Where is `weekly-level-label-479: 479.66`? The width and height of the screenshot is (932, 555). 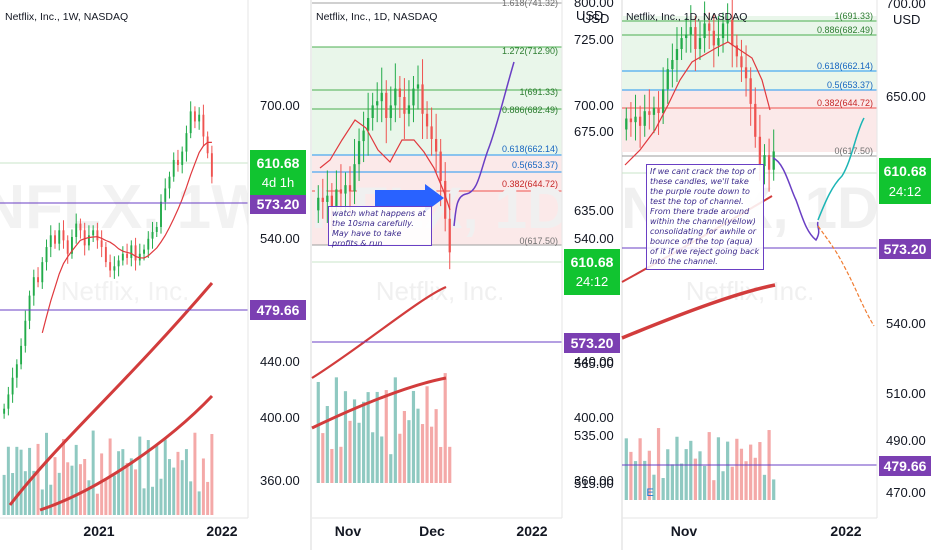 weekly-level-label-479: 479.66 is located at coordinates (278, 310).